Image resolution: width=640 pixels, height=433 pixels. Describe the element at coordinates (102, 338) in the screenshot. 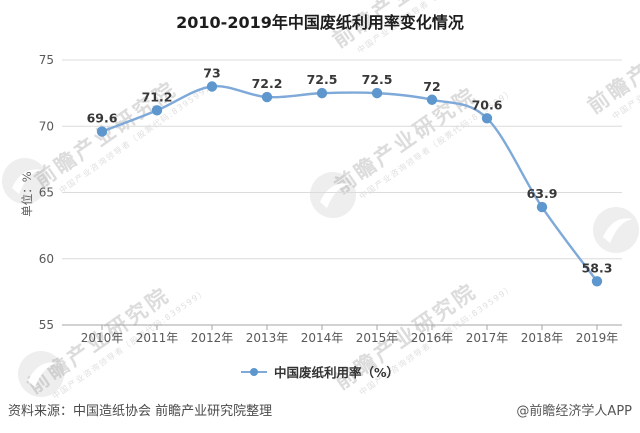

I see `x-tick-label: 2010年` at that location.